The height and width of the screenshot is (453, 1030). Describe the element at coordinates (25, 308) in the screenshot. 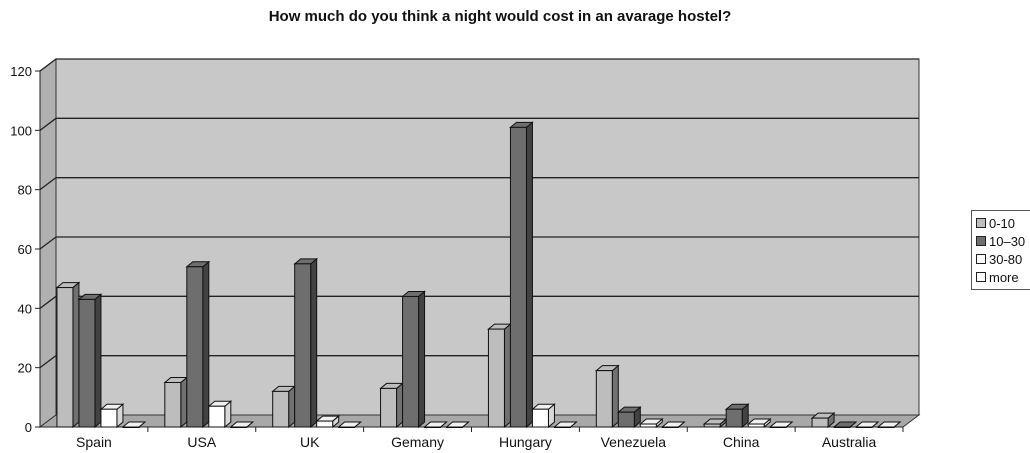

I see `y-tick-label: 40` at that location.